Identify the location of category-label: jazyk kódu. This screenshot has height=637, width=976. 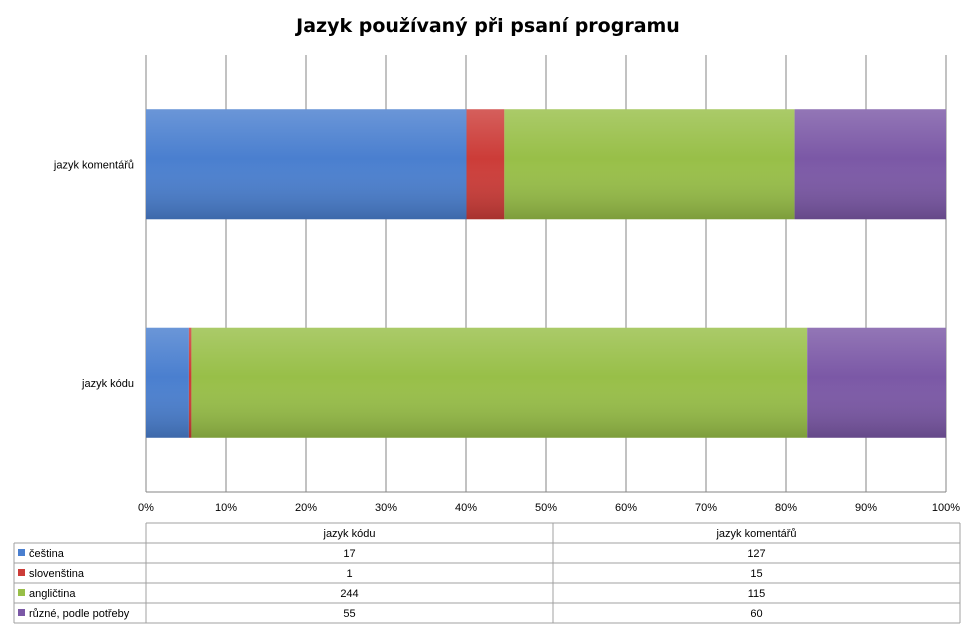
(107, 384).